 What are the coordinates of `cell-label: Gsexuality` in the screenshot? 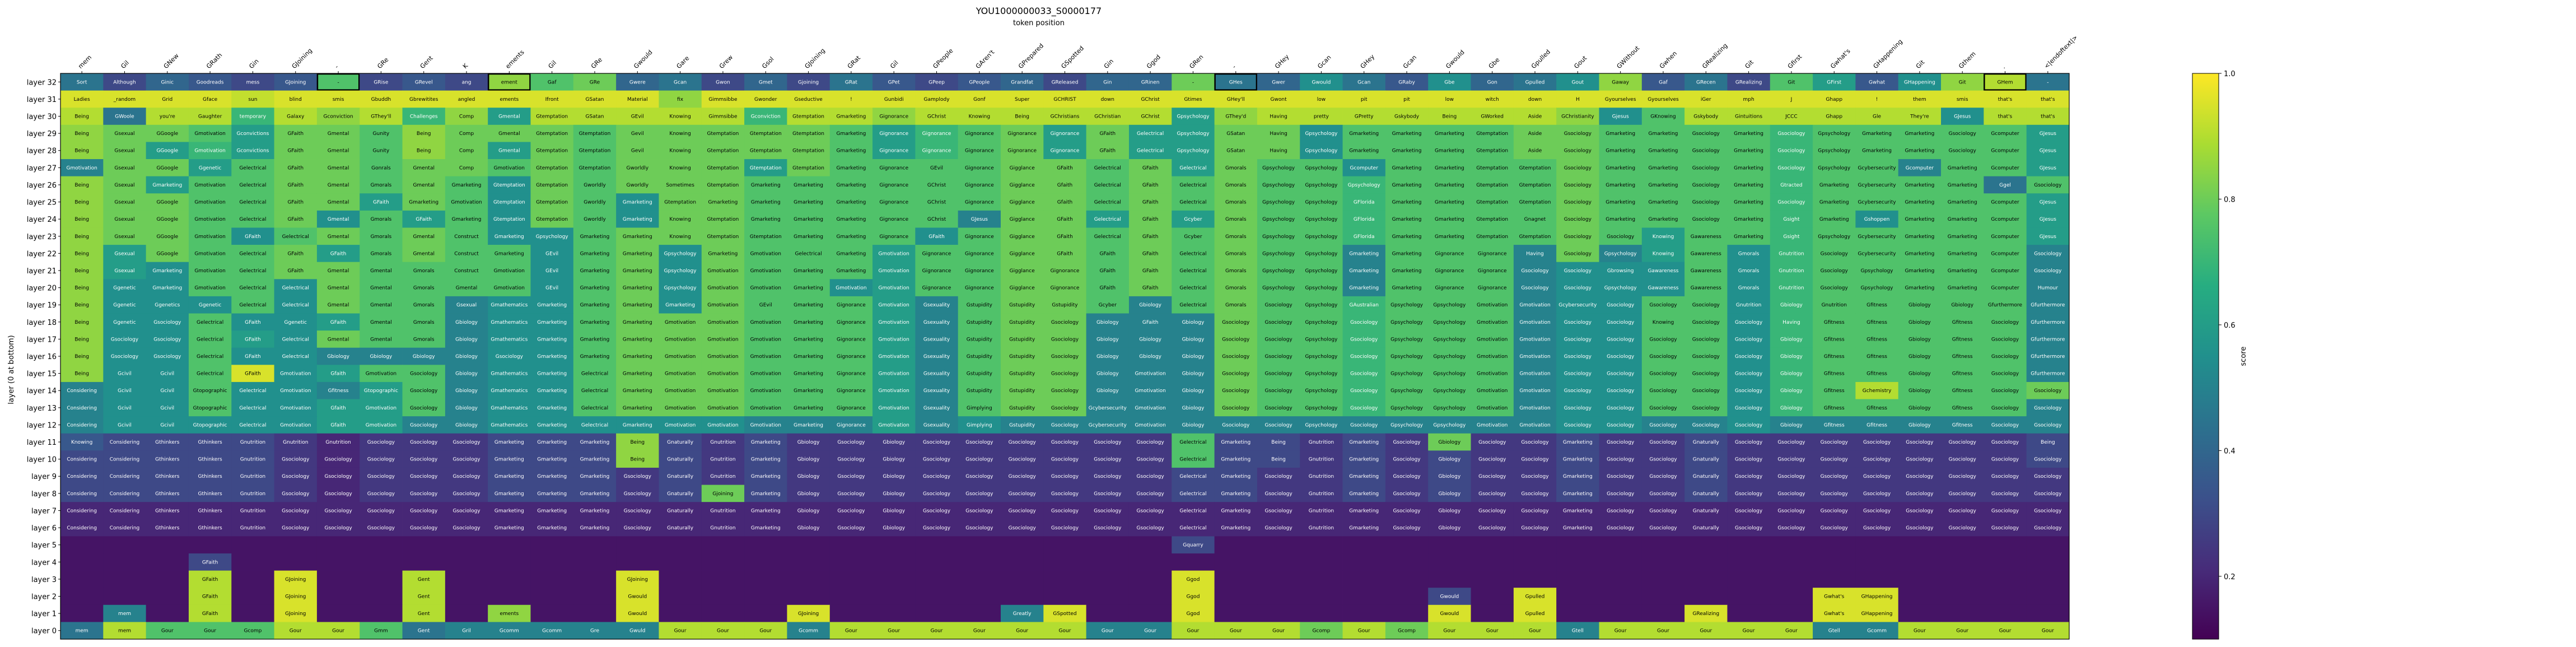 It's located at (937, 305).